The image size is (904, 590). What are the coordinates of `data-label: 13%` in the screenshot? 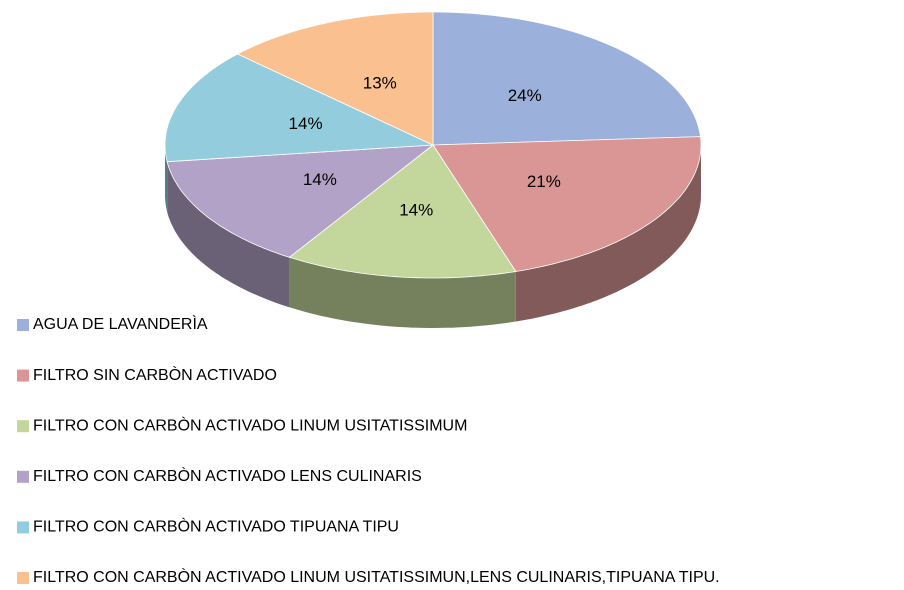 It's located at (380, 82).